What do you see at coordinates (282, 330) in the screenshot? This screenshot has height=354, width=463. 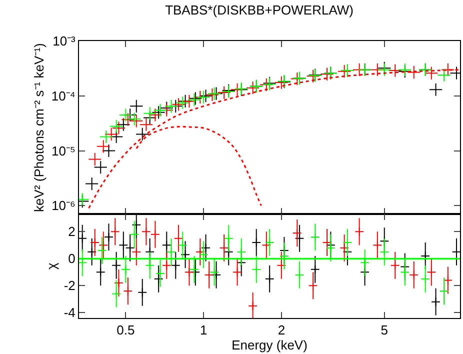 I see `x-tick-label: 2` at bounding box center [282, 330].